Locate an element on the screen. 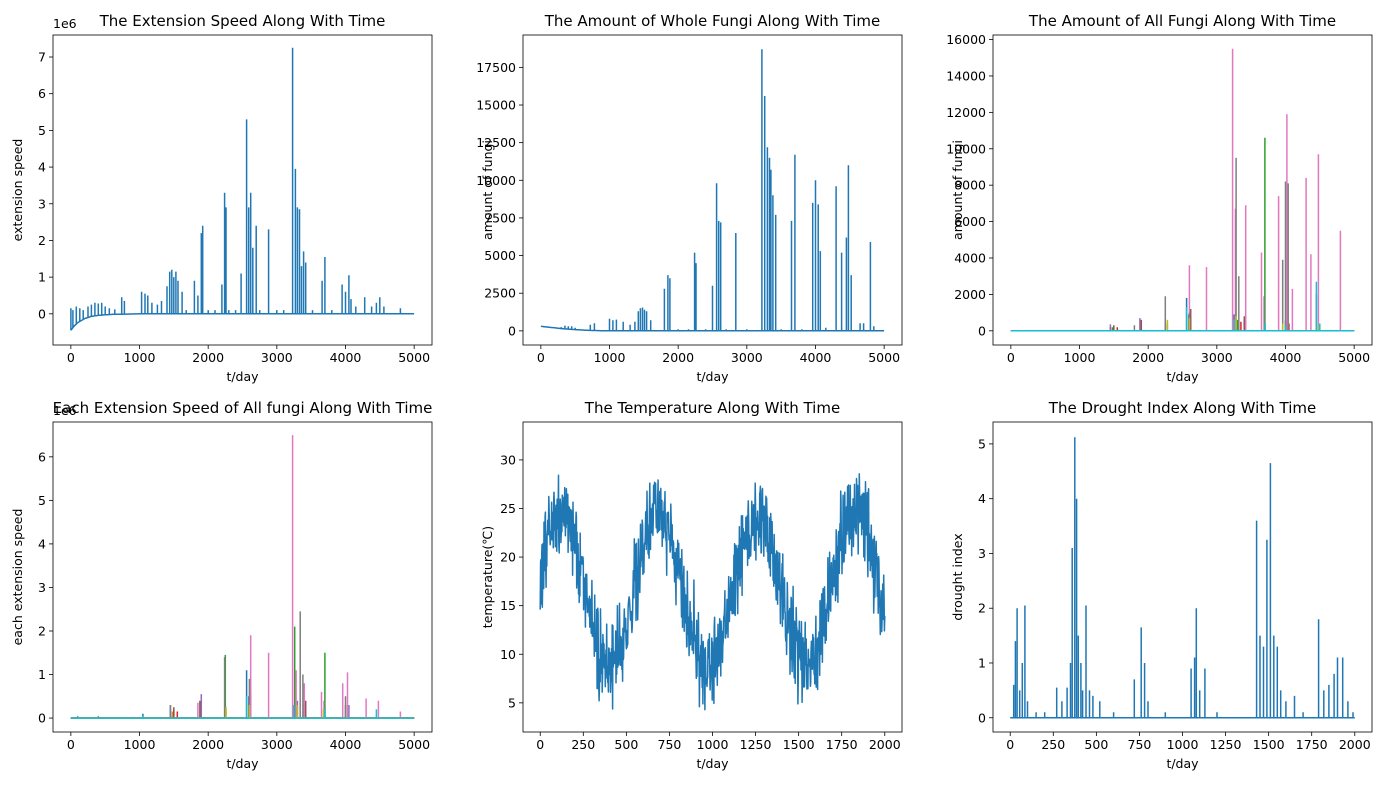 Image resolution: width=1389 pixels, height=788 pixels. y-tick-label: 16000 is located at coordinates (966, 39).